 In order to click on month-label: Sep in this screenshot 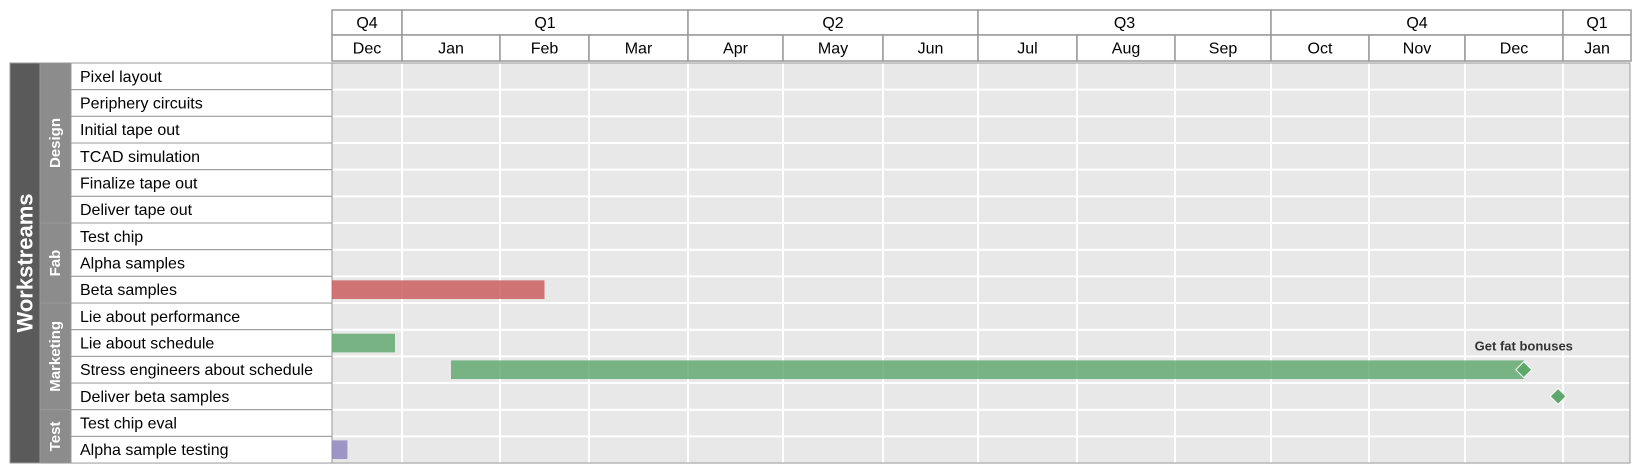, I will do `click(1223, 49)`.